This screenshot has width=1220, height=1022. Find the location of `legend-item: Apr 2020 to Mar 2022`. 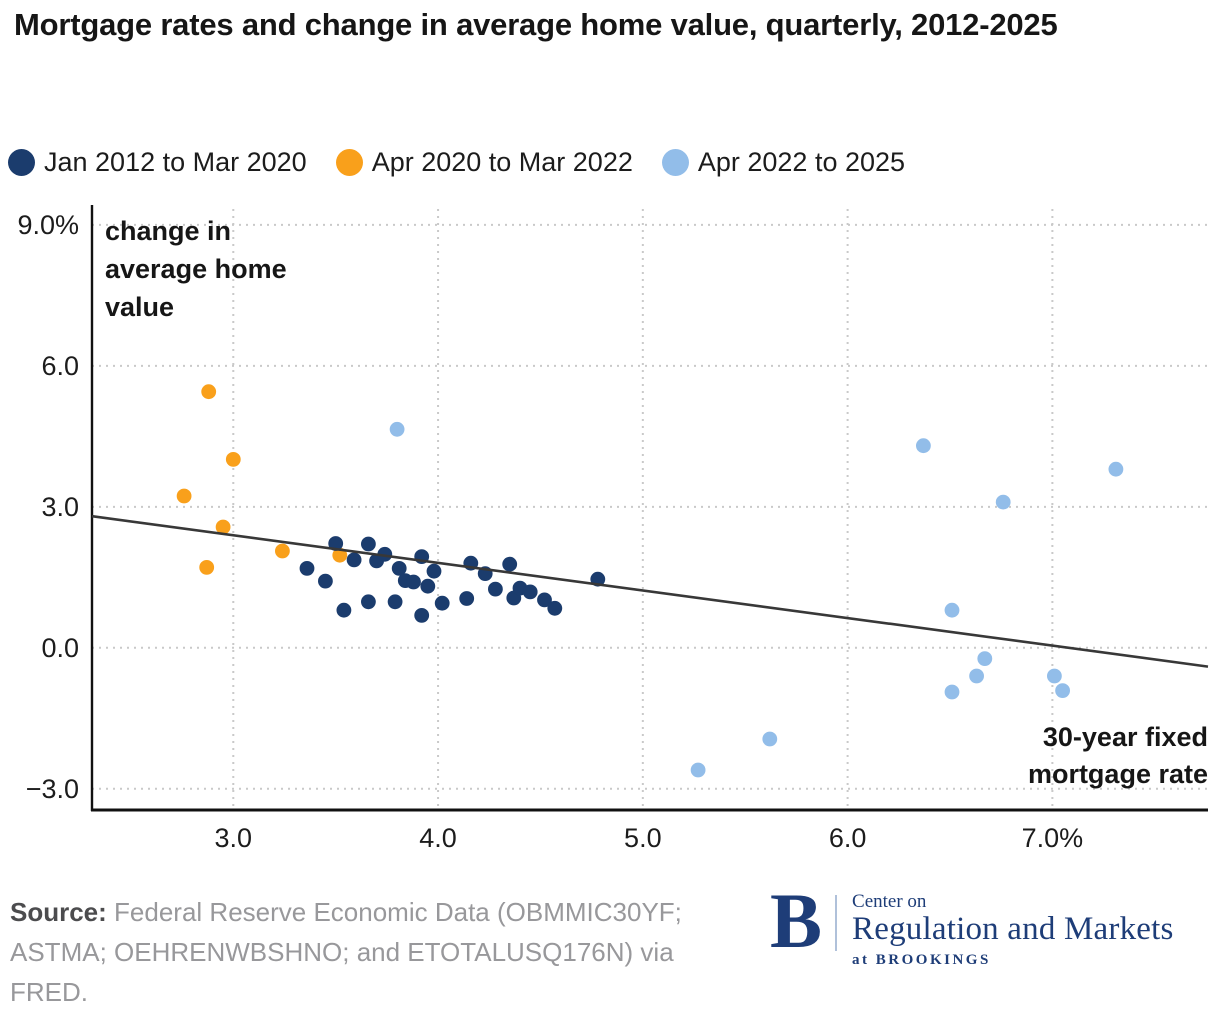

legend-item: Apr 2020 to Mar 2022 is located at coordinates (484, 162).